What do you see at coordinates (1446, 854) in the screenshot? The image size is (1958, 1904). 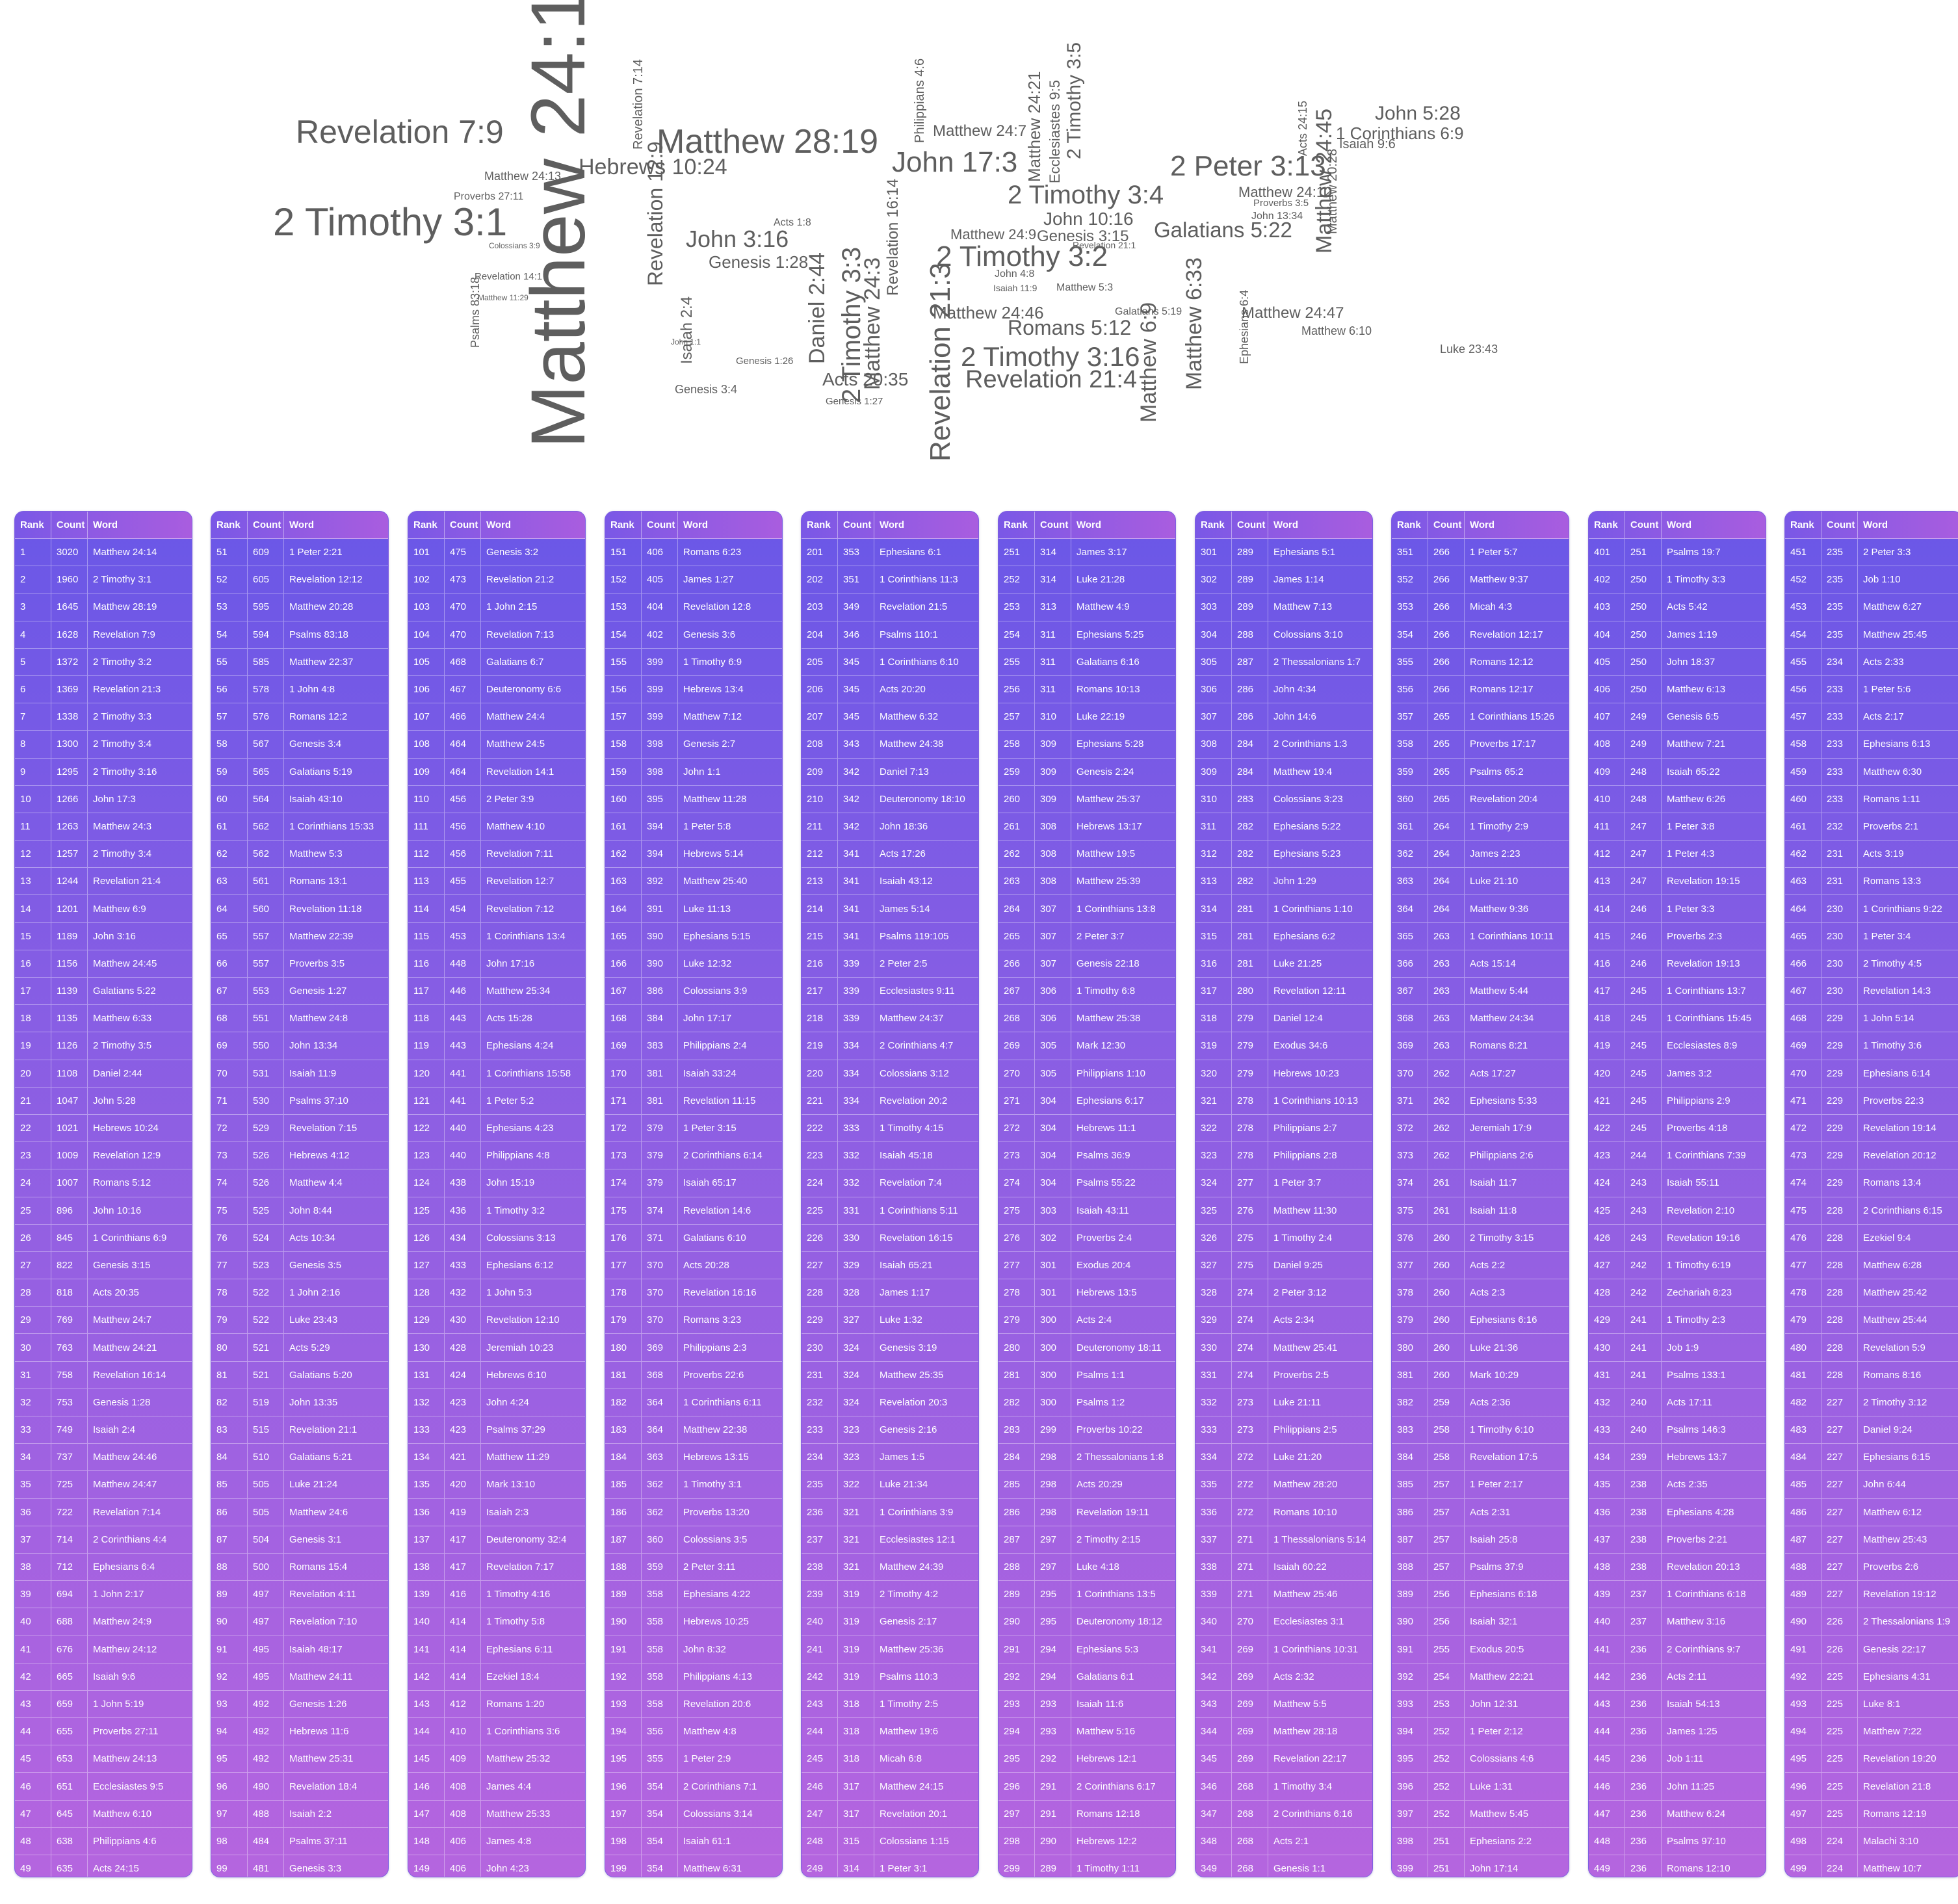 I see `cell-count: 264` at bounding box center [1446, 854].